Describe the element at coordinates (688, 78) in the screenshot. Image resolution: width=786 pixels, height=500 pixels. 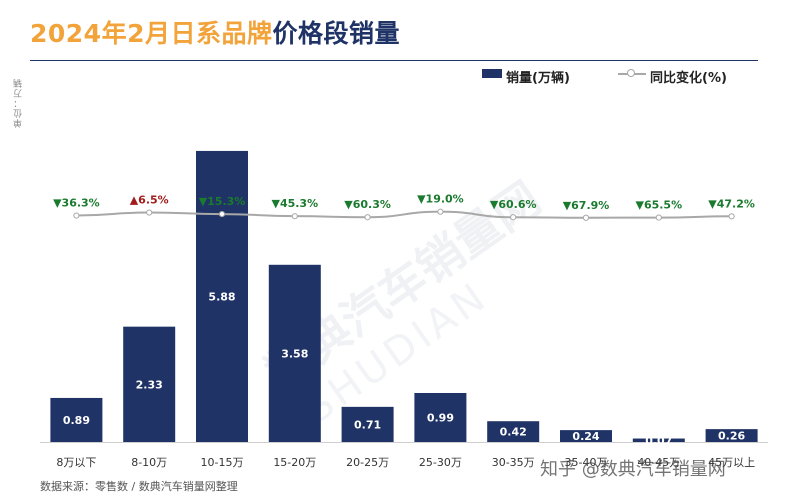
I see `legend-yoy-label: 同比变化(%)` at that location.